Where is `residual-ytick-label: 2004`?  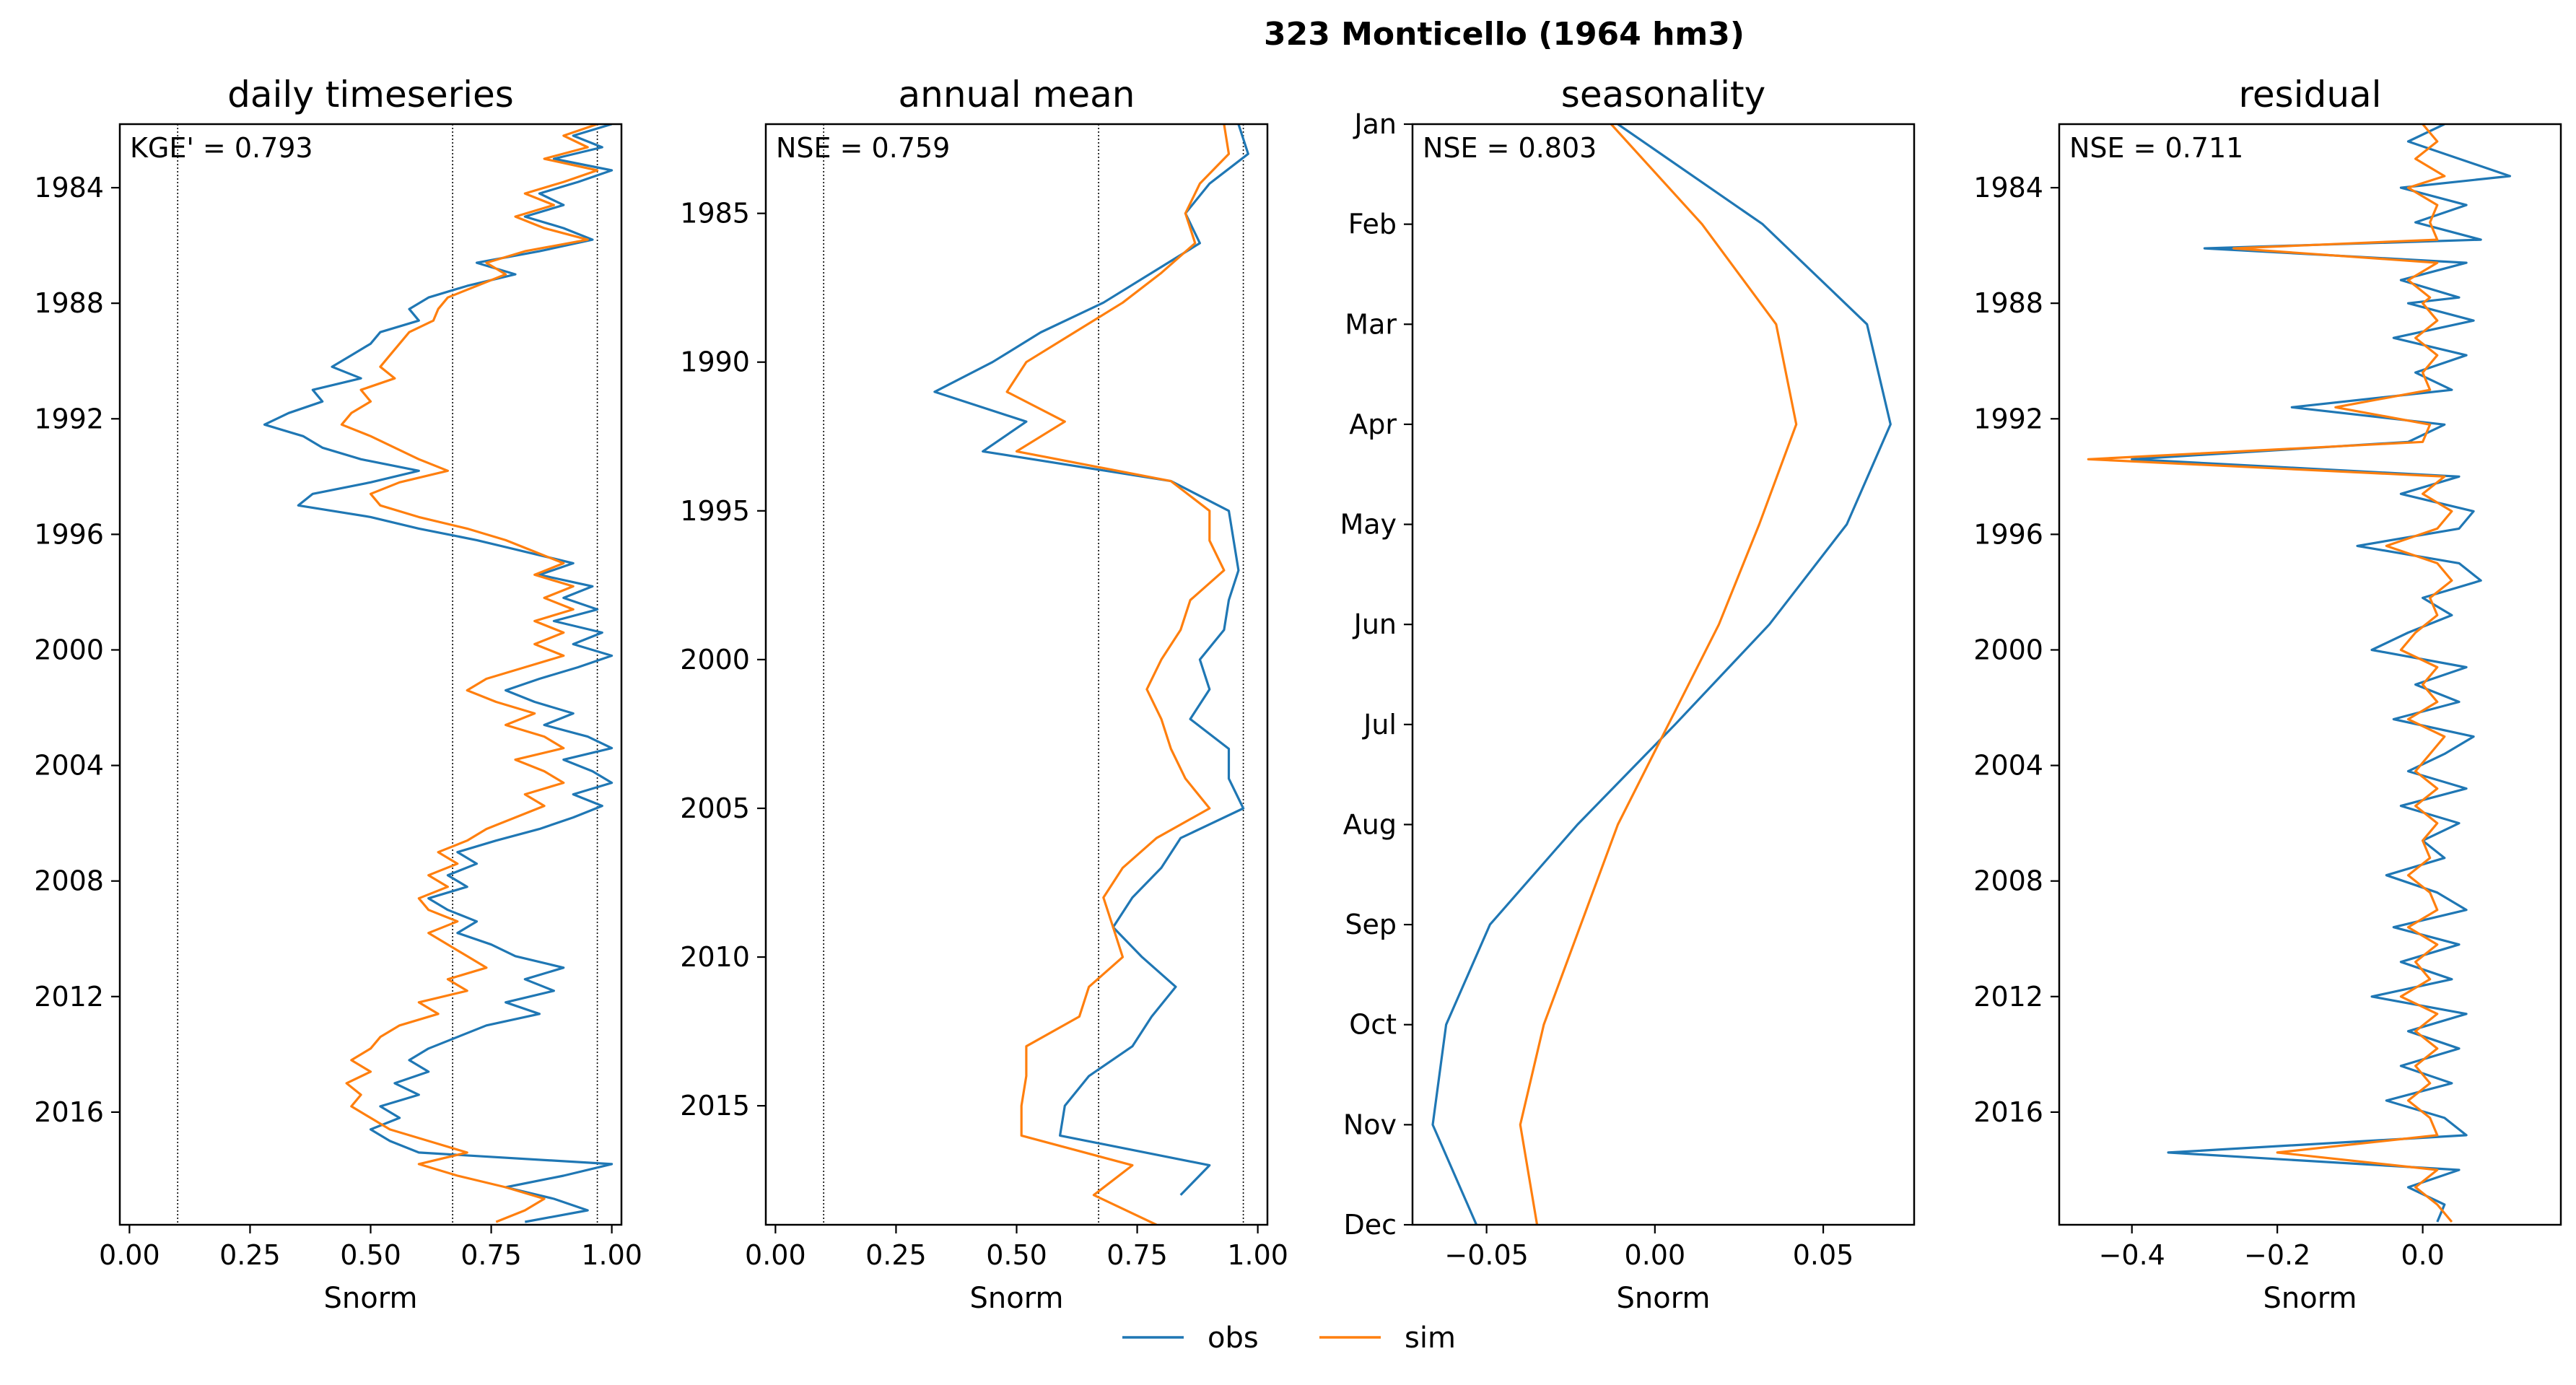
residual-ytick-label: 2004 is located at coordinates (2008, 766).